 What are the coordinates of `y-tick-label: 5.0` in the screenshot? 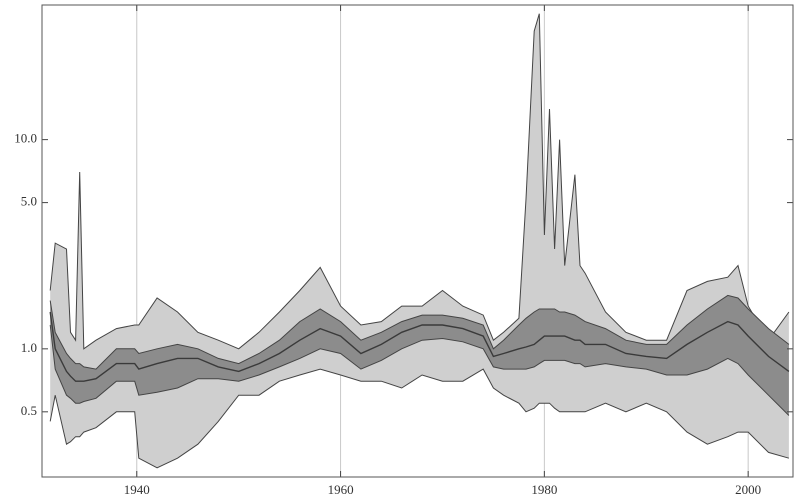 It's located at (29, 201).